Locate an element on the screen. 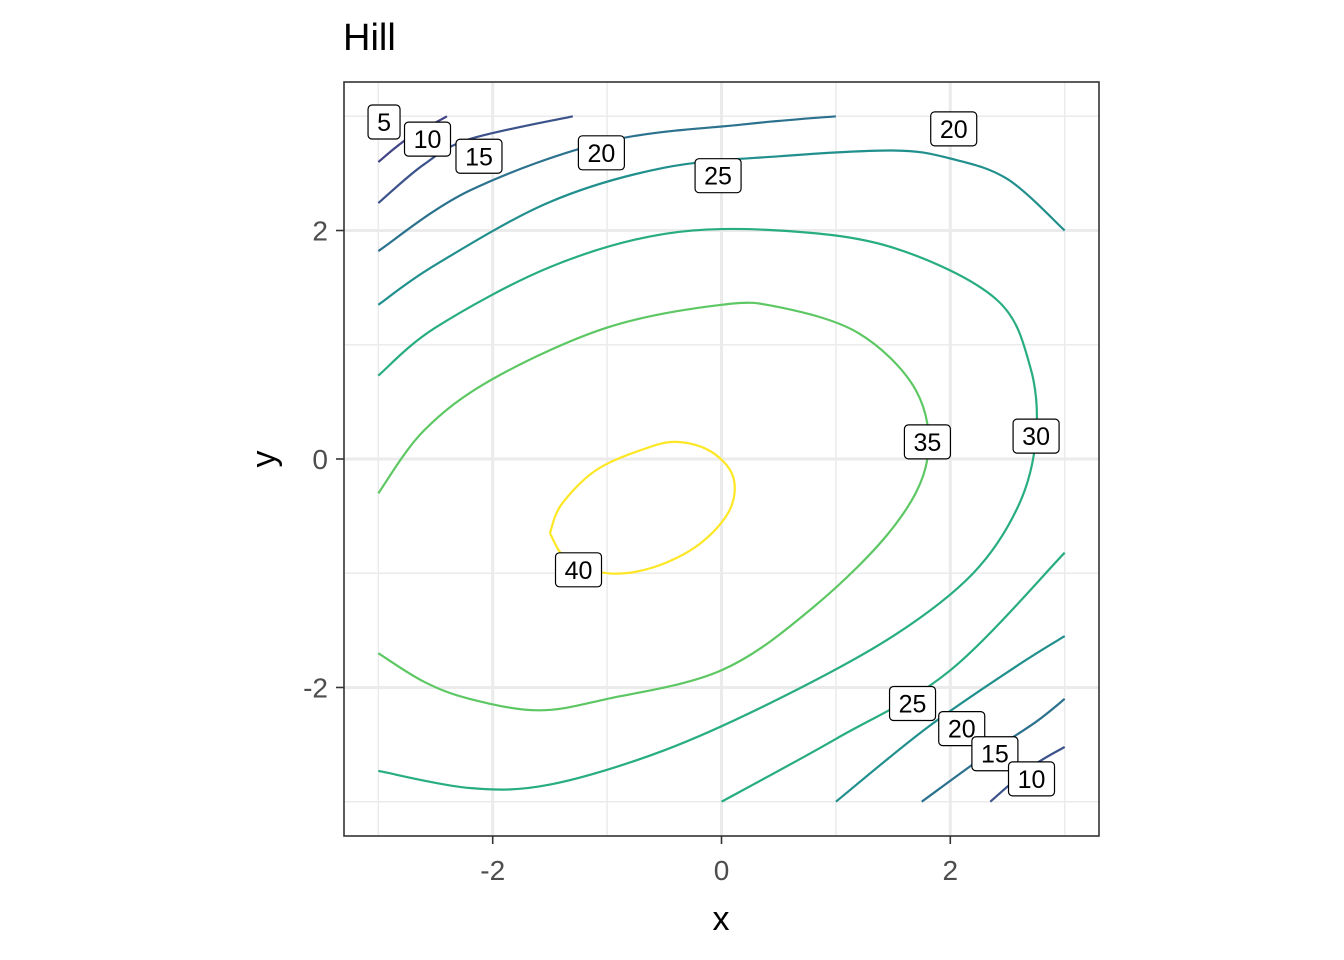 This screenshot has height=960, width=1344. y-tick-label: -2 is located at coordinates (315, 687).